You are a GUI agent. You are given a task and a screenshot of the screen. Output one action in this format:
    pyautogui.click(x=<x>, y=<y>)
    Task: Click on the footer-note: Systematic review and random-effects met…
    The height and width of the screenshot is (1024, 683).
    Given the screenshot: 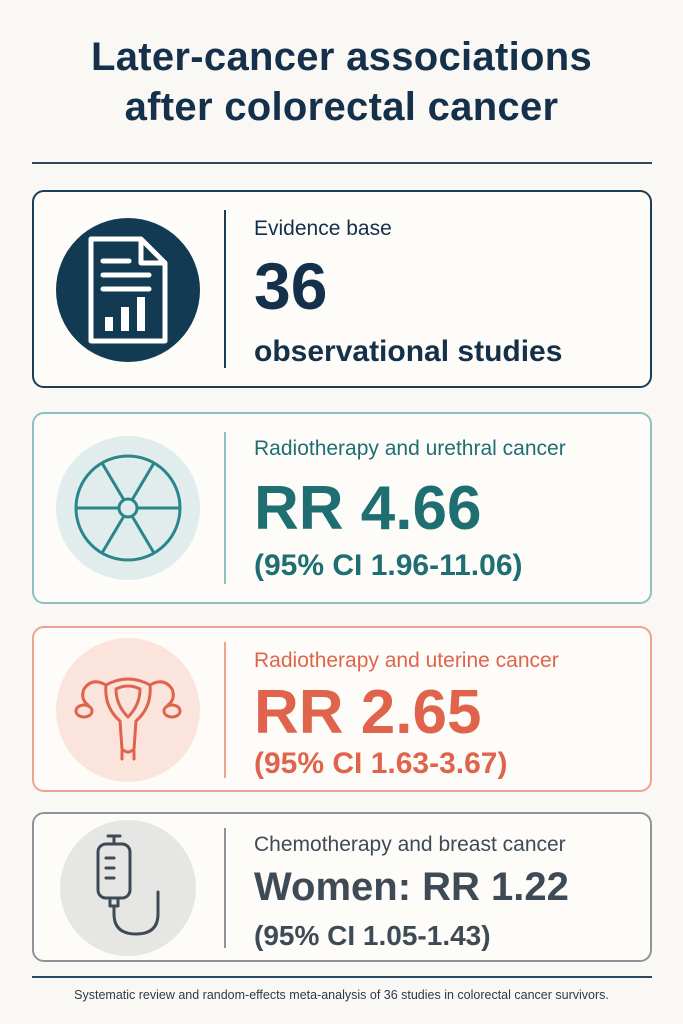 What is the action you would take?
    pyautogui.click(x=341, y=995)
    